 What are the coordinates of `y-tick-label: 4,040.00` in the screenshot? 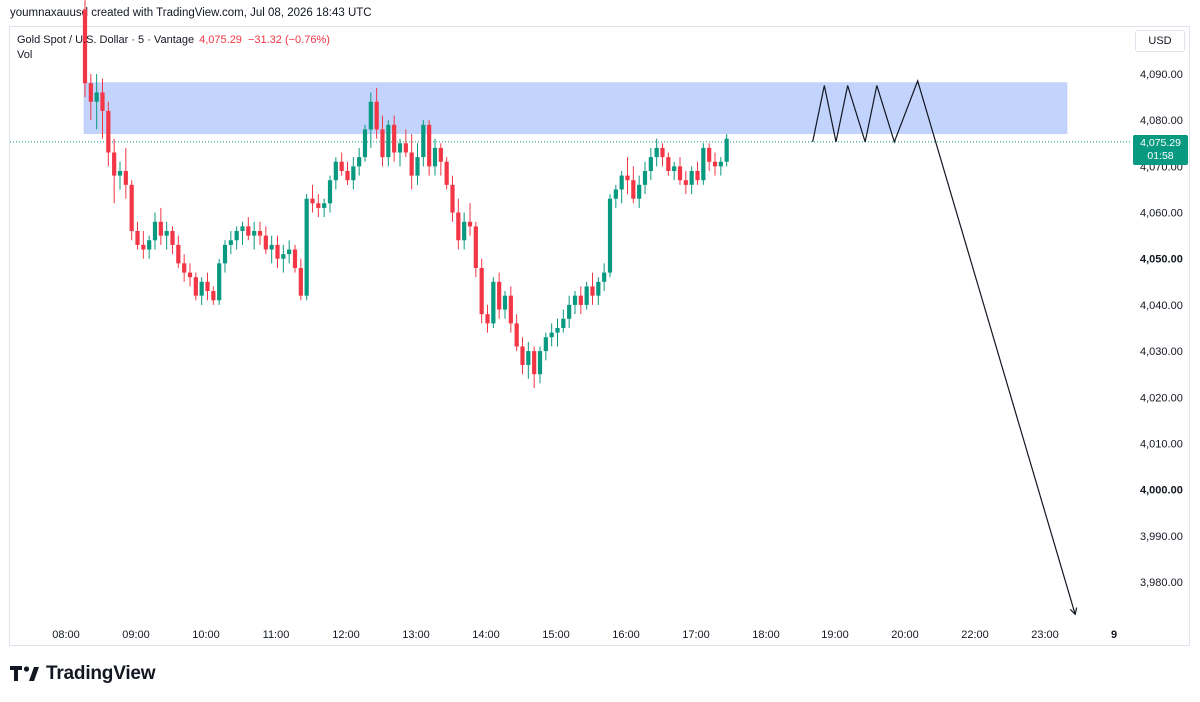 It's located at (1161, 306).